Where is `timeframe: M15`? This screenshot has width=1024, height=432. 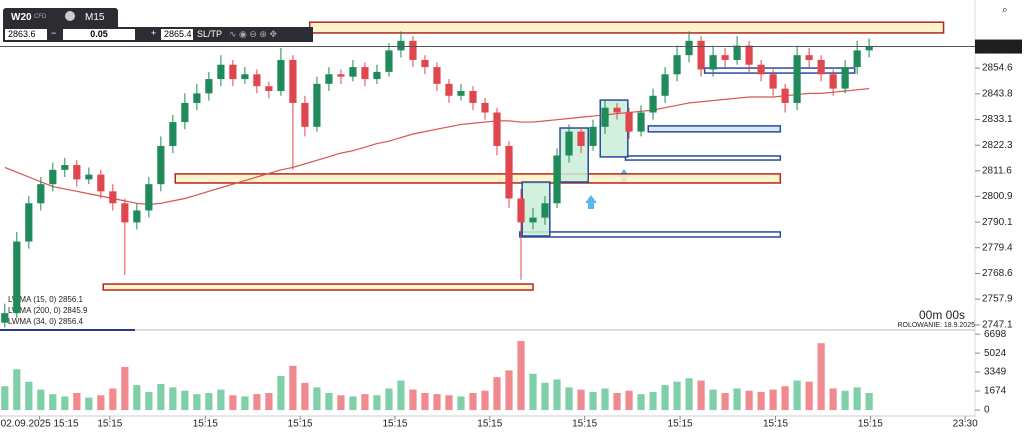 timeframe: M15 is located at coordinates (95, 17).